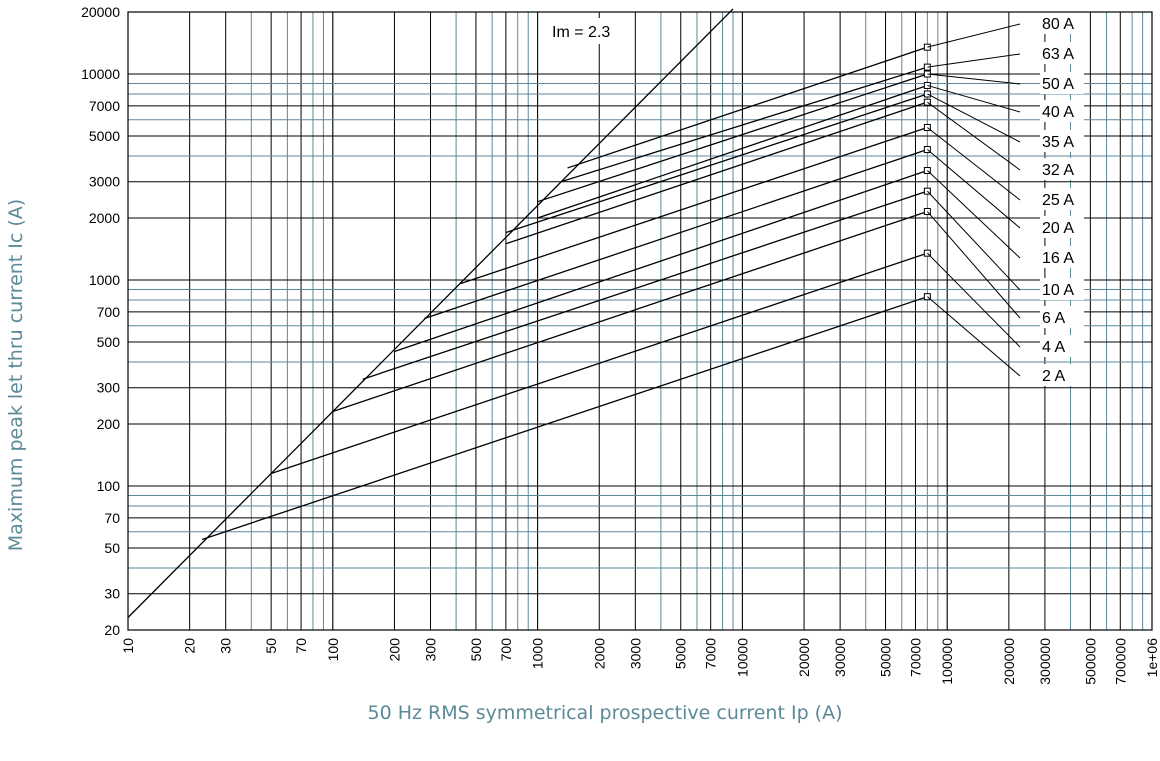 The height and width of the screenshot is (761, 1160). What do you see at coordinates (104, 280) in the screenshot?
I see `y-tick-label: 1000` at bounding box center [104, 280].